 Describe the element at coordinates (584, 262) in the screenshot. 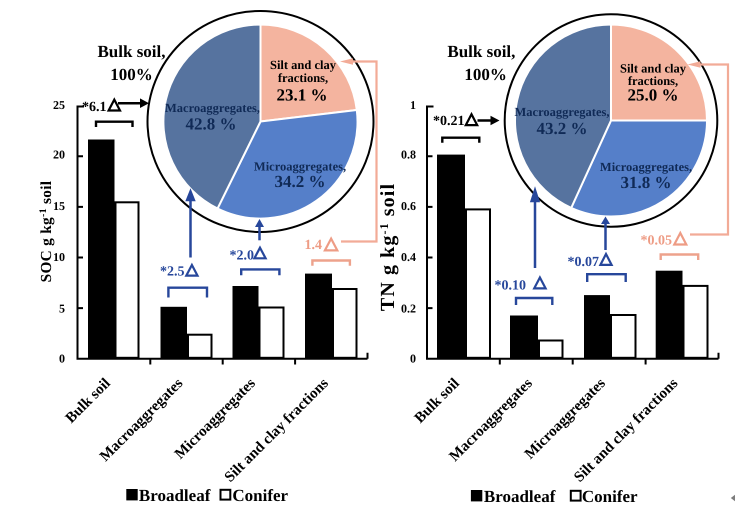

I see `svg-text: *0.07` at that location.